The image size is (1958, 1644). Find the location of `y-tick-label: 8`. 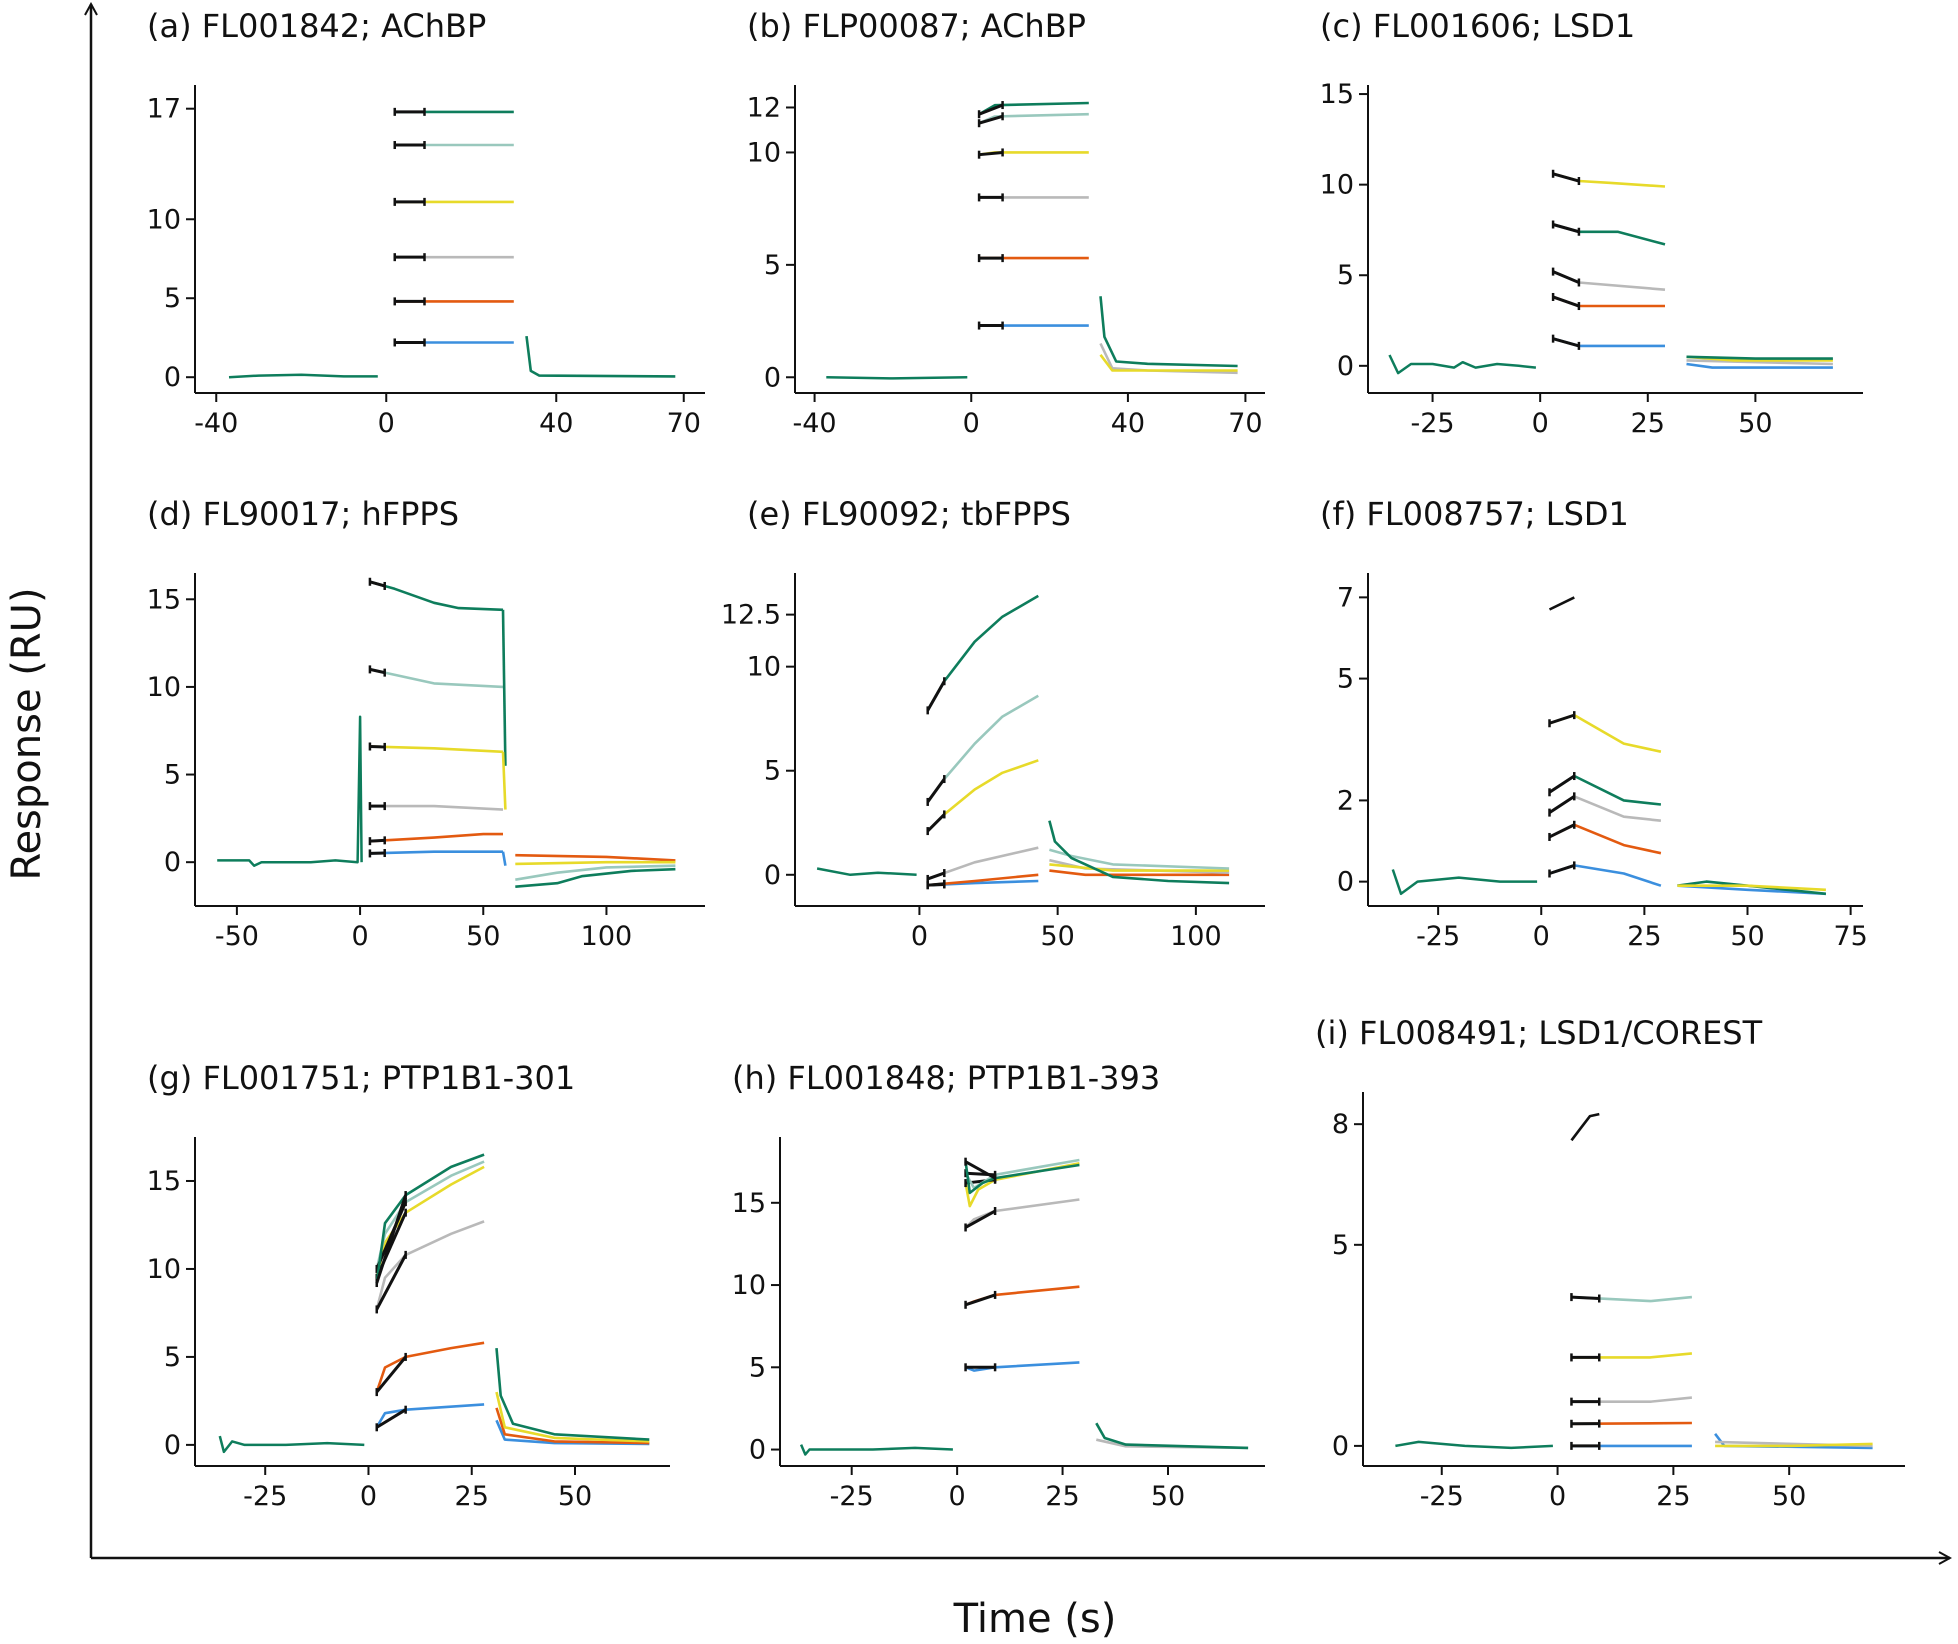

y-tick-label: 8 is located at coordinates (1340, 1124).